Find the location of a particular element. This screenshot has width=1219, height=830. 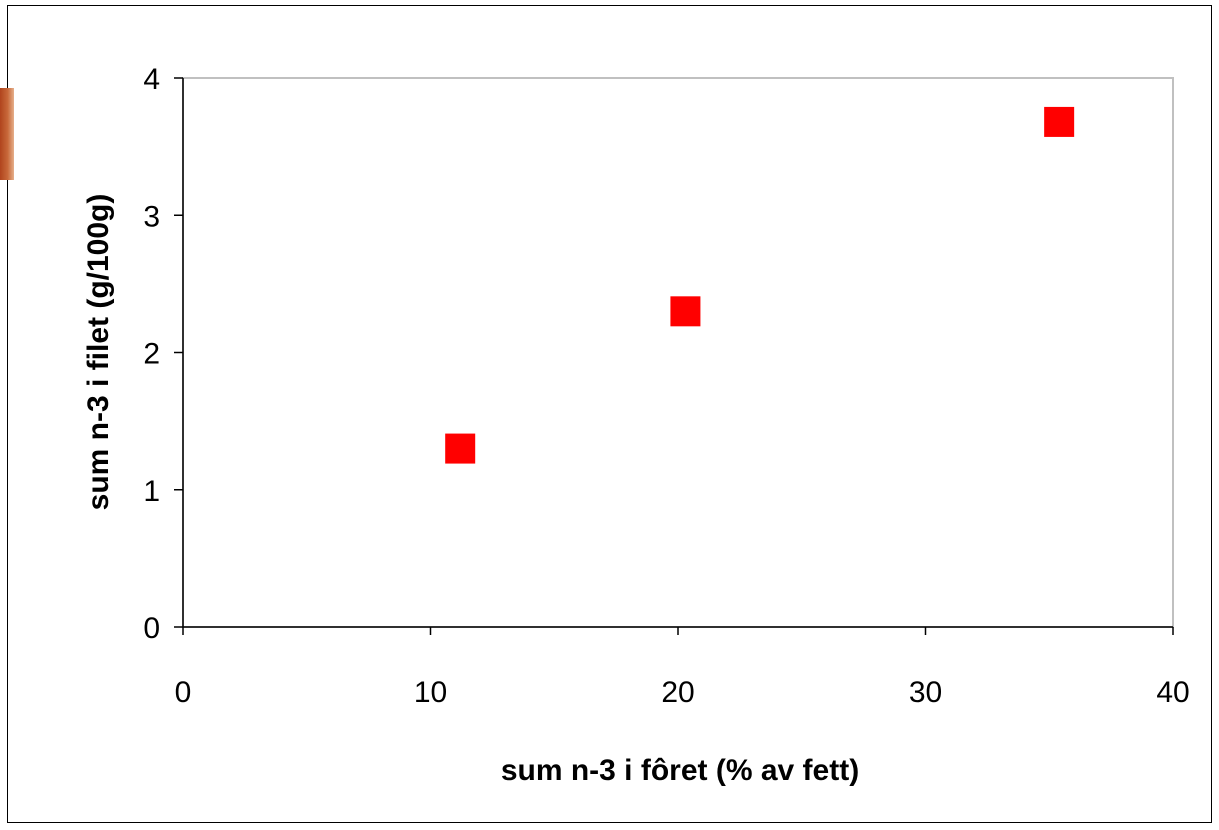

x-tick-label: 20 is located at coordinates (677, 692).